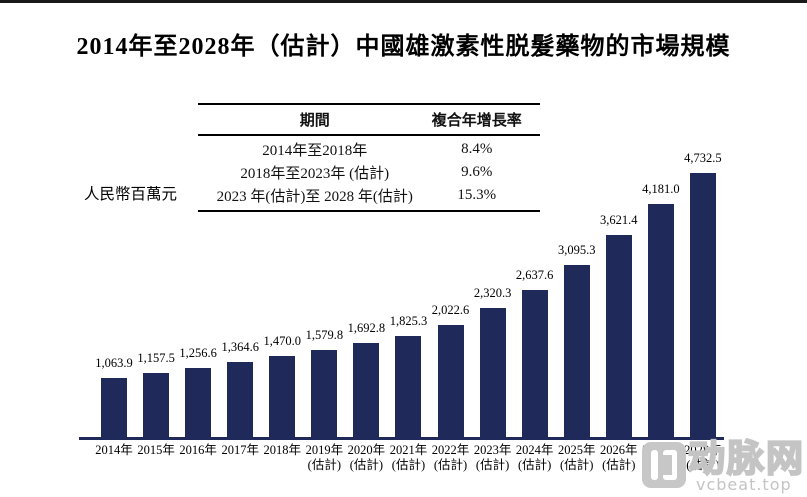  Describe the element at coordinates (156, 450) in the screenshot. I see `x-axis-tick-label: 2015年` at that location.